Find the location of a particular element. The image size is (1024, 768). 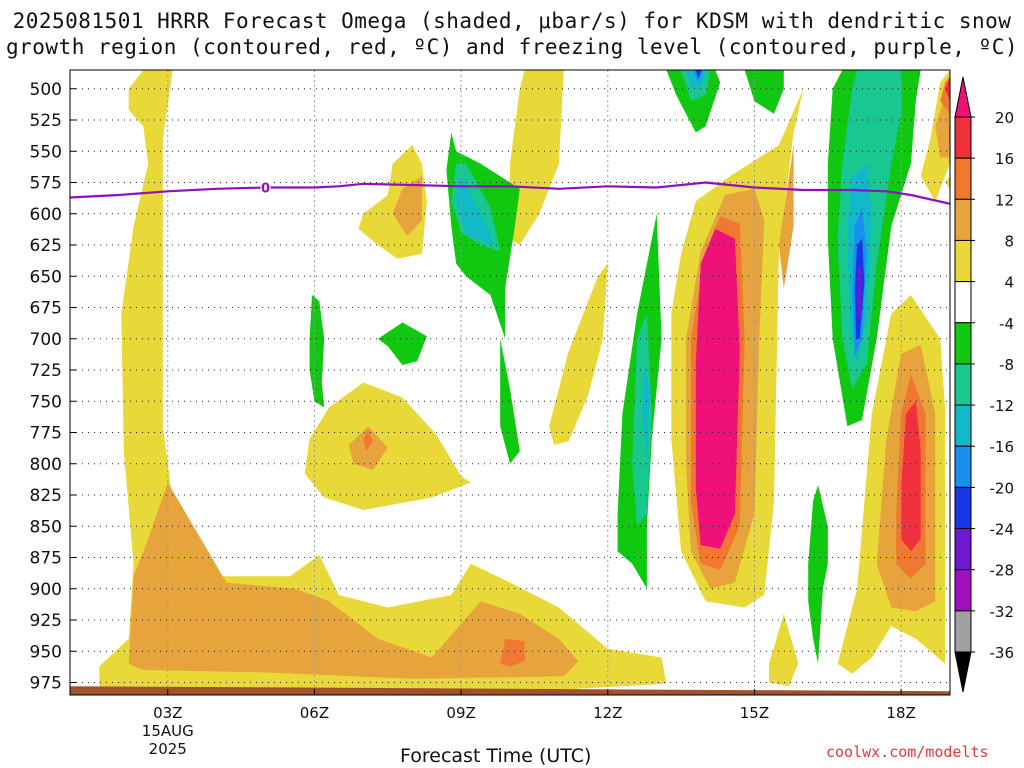

y-tick-label: 875 is located at coordinates (46, 559).